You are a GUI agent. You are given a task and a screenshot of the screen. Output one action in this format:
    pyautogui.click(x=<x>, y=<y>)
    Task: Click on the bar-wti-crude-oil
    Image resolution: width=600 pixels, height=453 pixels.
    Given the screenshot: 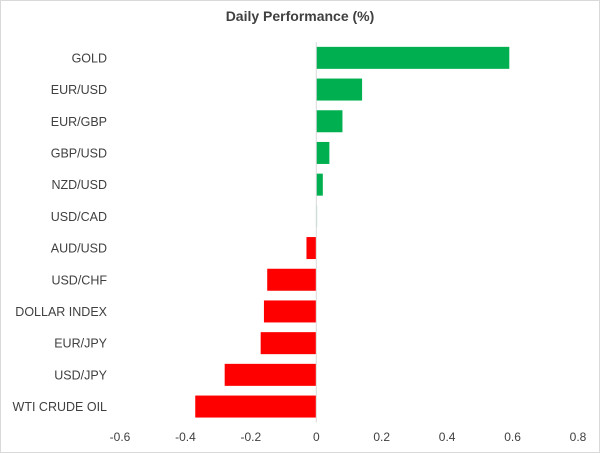 What is the action you would take?
    pyautogui.click(x=256, y=406)
    